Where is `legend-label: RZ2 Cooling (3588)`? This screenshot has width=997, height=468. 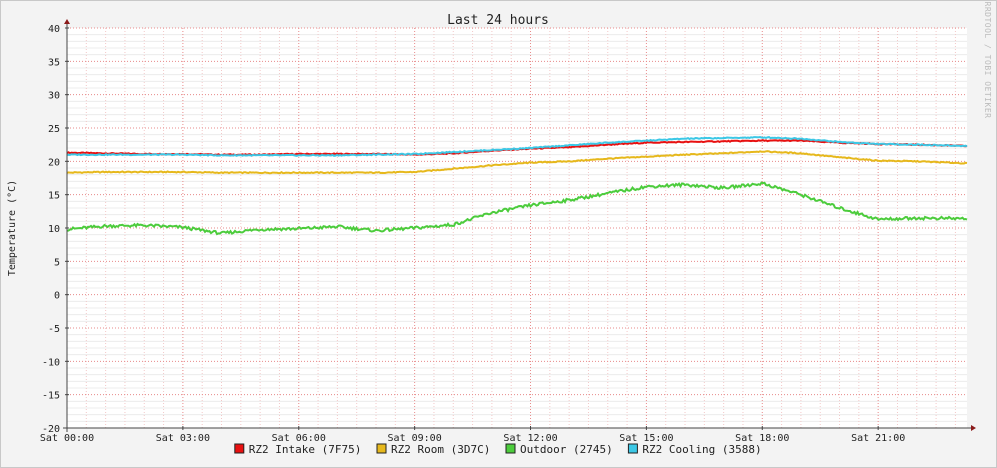
legend-label: RZ2 Cooling (3588) is located at coordinates (701, 449).